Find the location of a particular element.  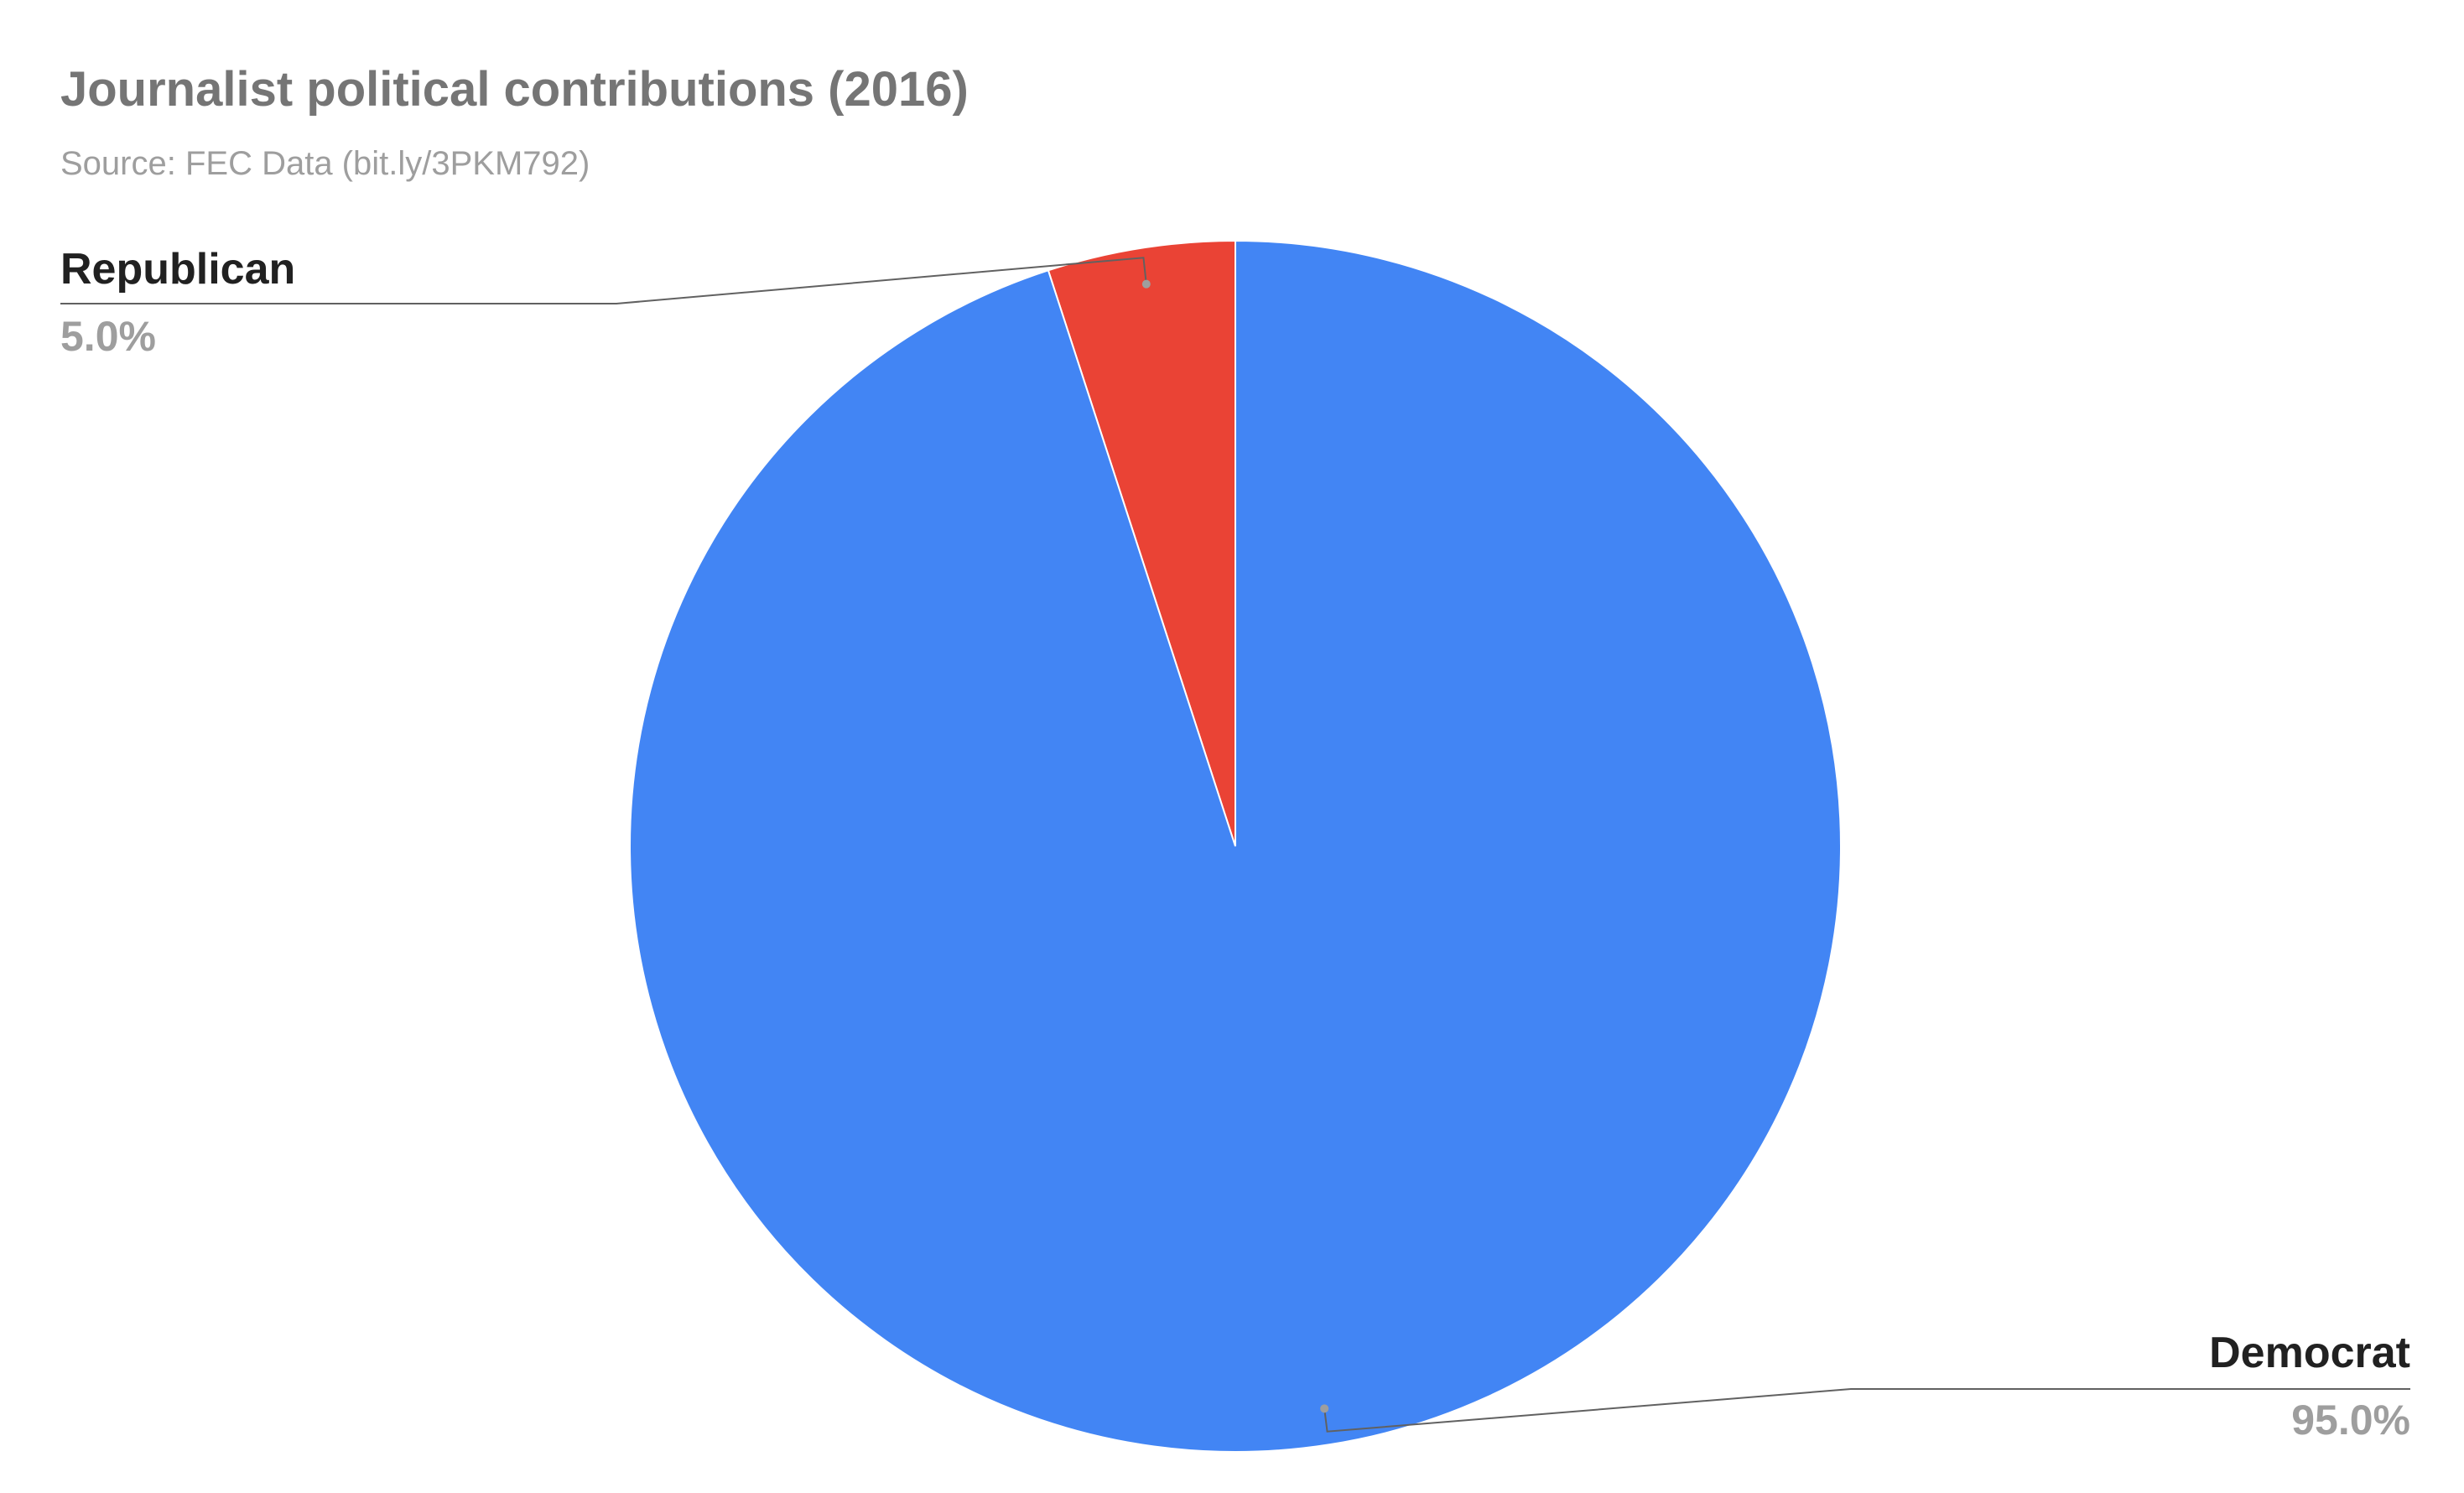

slice-value-label: 95.0% is located at coordinates (2350, 1420).